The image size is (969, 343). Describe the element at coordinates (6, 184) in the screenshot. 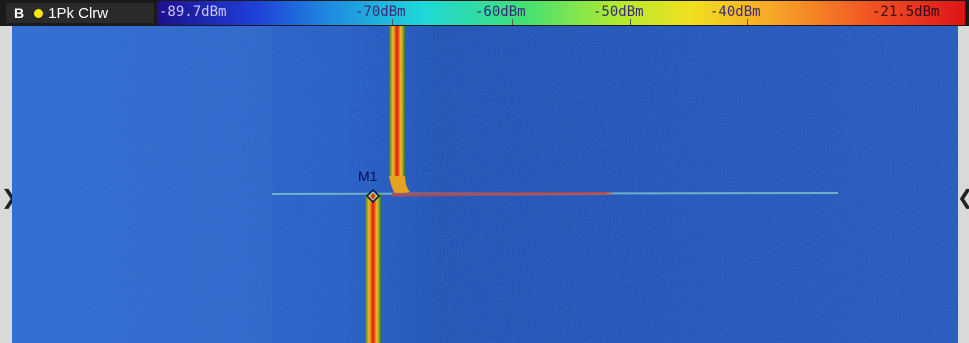

I see `left-frame` at that location.